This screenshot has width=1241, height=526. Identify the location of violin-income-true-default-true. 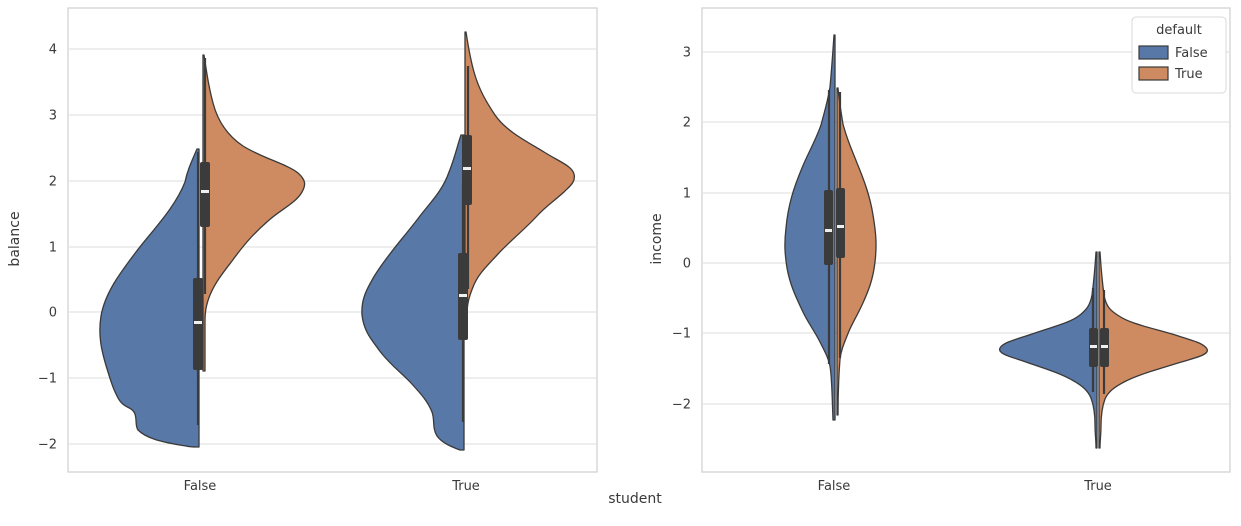
(1153, 350).